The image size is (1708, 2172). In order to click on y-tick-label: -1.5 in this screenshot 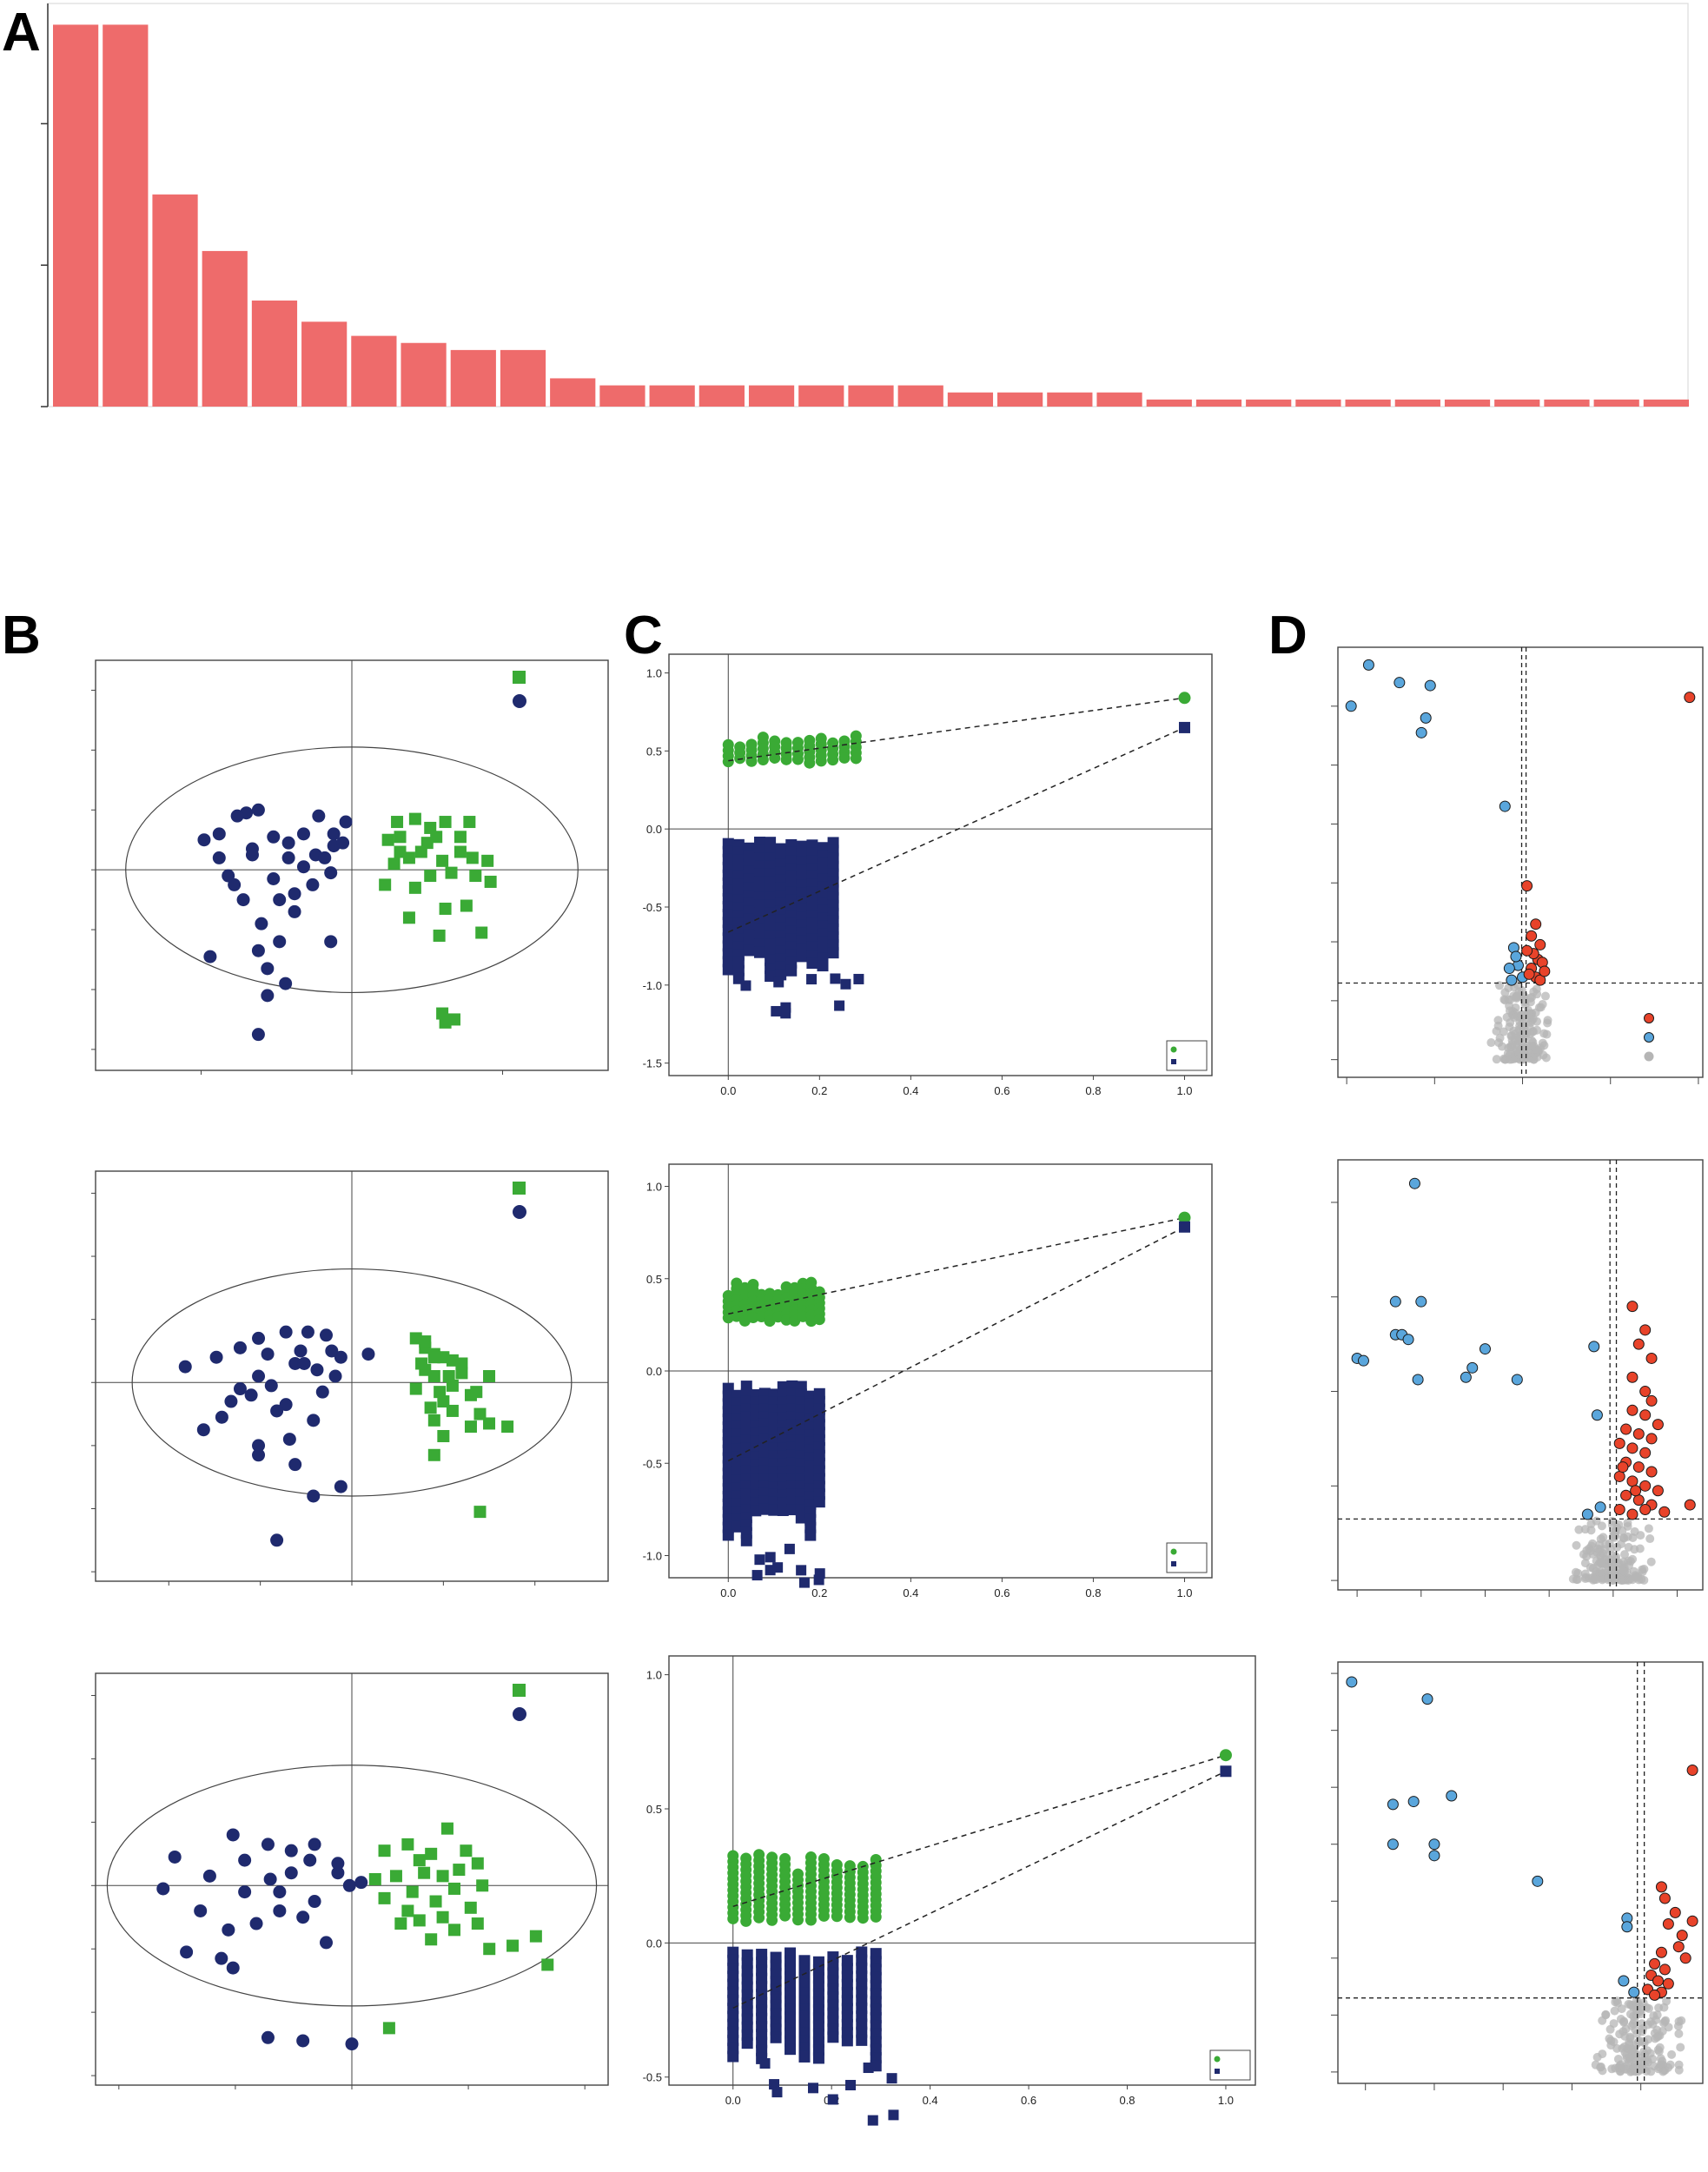, I will do `click(652, 1063)`.